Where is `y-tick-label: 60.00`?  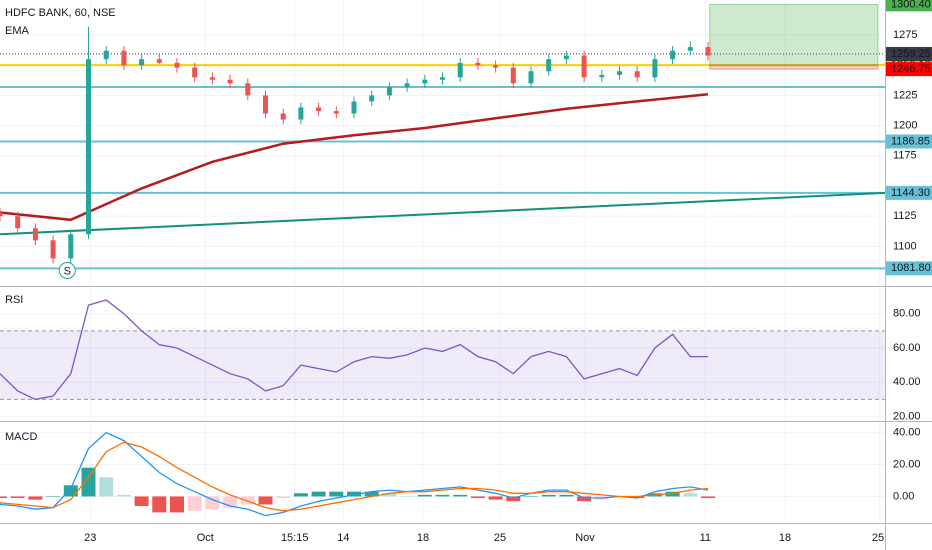
y-tick-label: 60.00 is located at coordinates (907, 348).